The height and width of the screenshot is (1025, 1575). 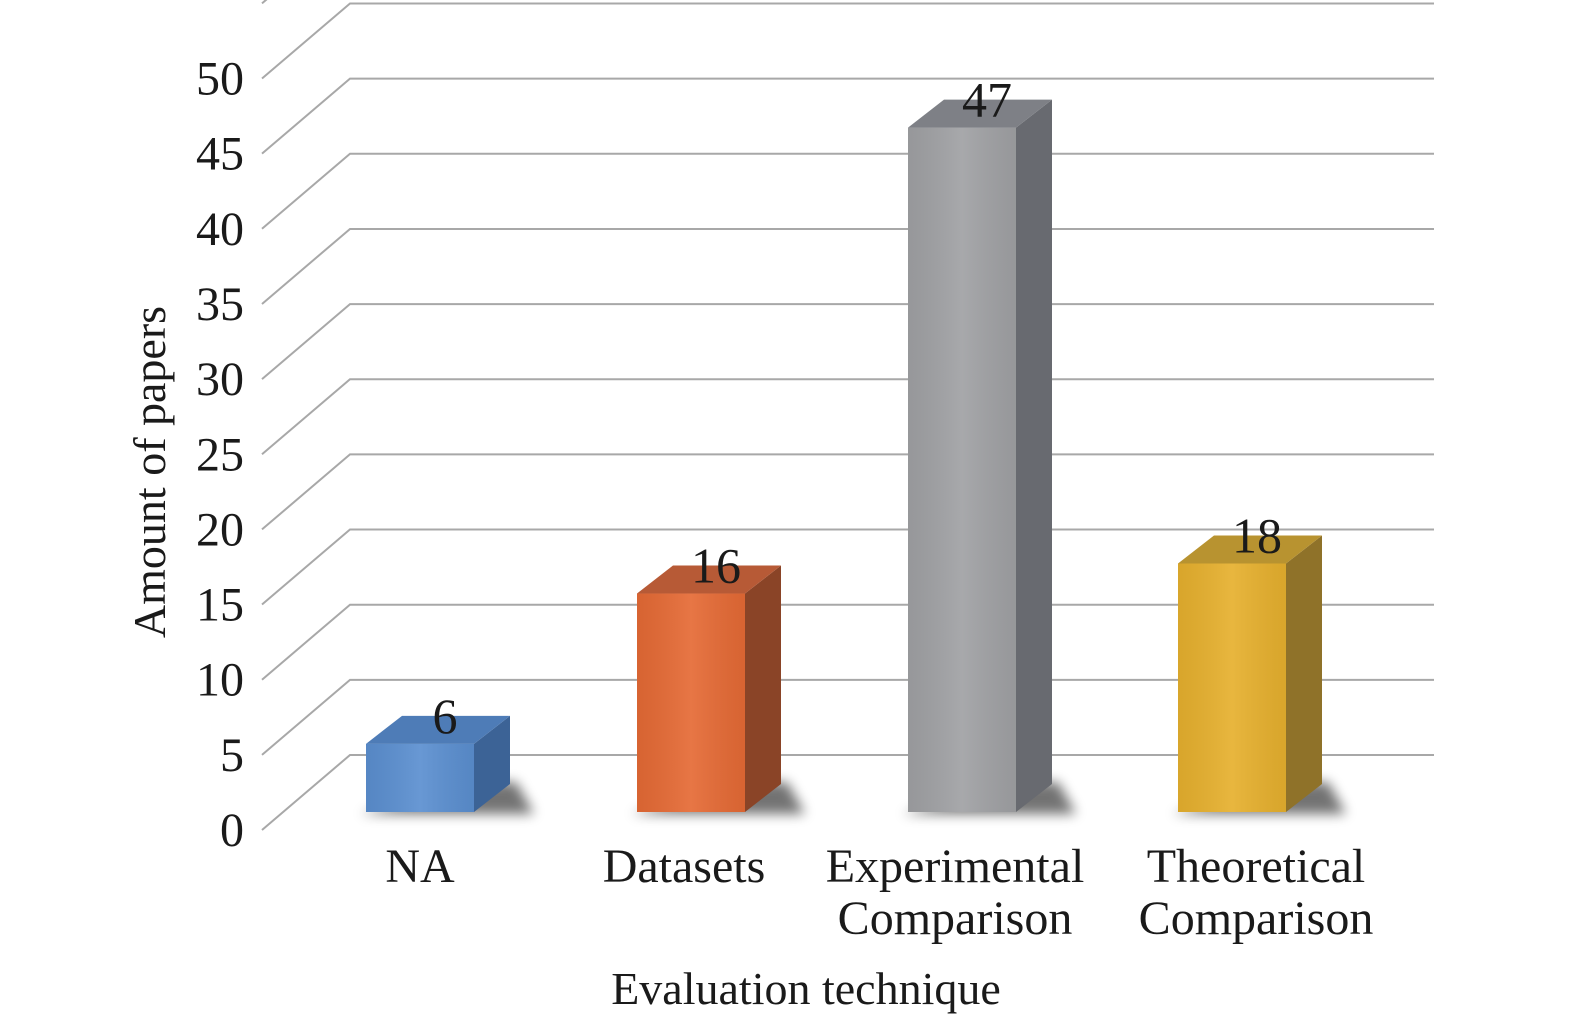 I want to click on x-category-label: Theoretical, so click(x=1256, y=866).